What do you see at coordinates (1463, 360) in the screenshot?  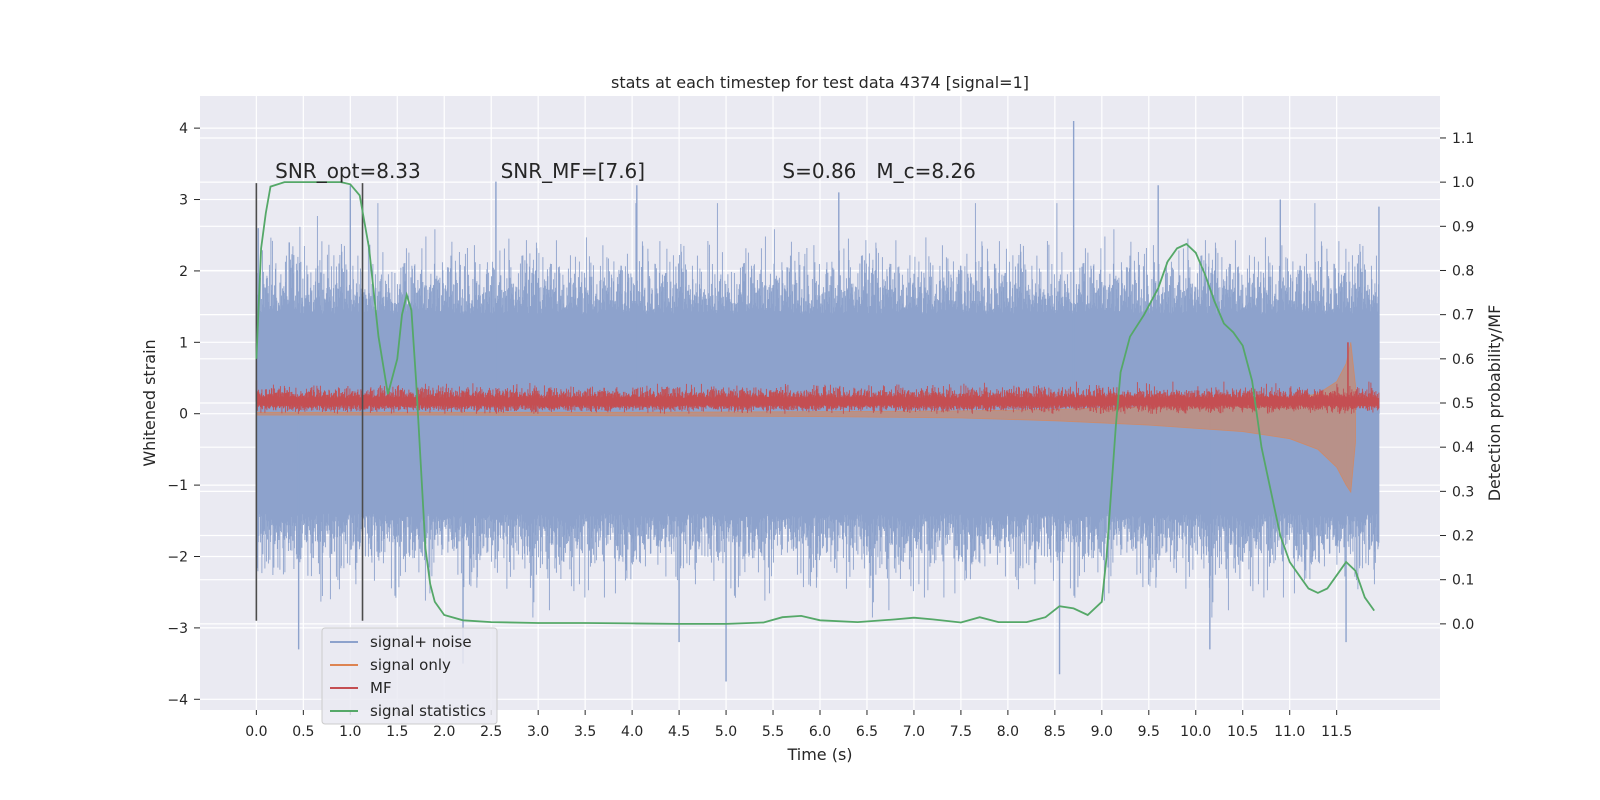 I see `y-right-tick-label: 0.6` at bounding box center [1463, 360].